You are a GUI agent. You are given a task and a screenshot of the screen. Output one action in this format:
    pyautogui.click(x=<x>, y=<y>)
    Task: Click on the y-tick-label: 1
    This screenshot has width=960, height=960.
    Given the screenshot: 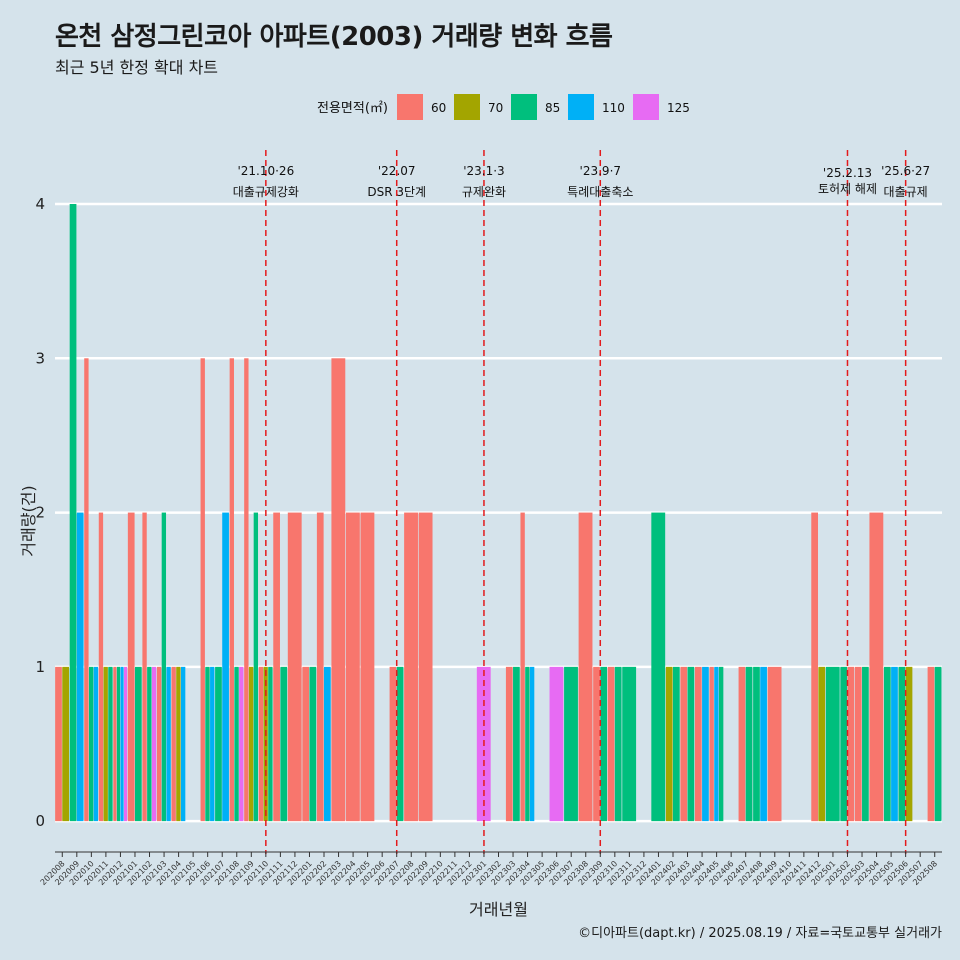 What is the action you would take?
    pyautogui.click(x=40, y=667)
    